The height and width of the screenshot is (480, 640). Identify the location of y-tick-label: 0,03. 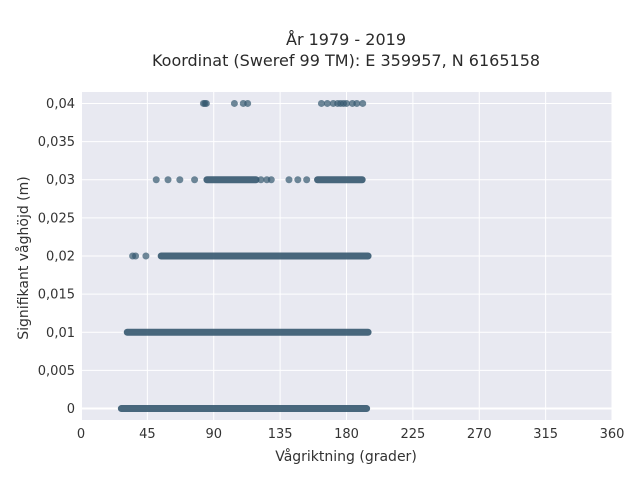
(60, 180).